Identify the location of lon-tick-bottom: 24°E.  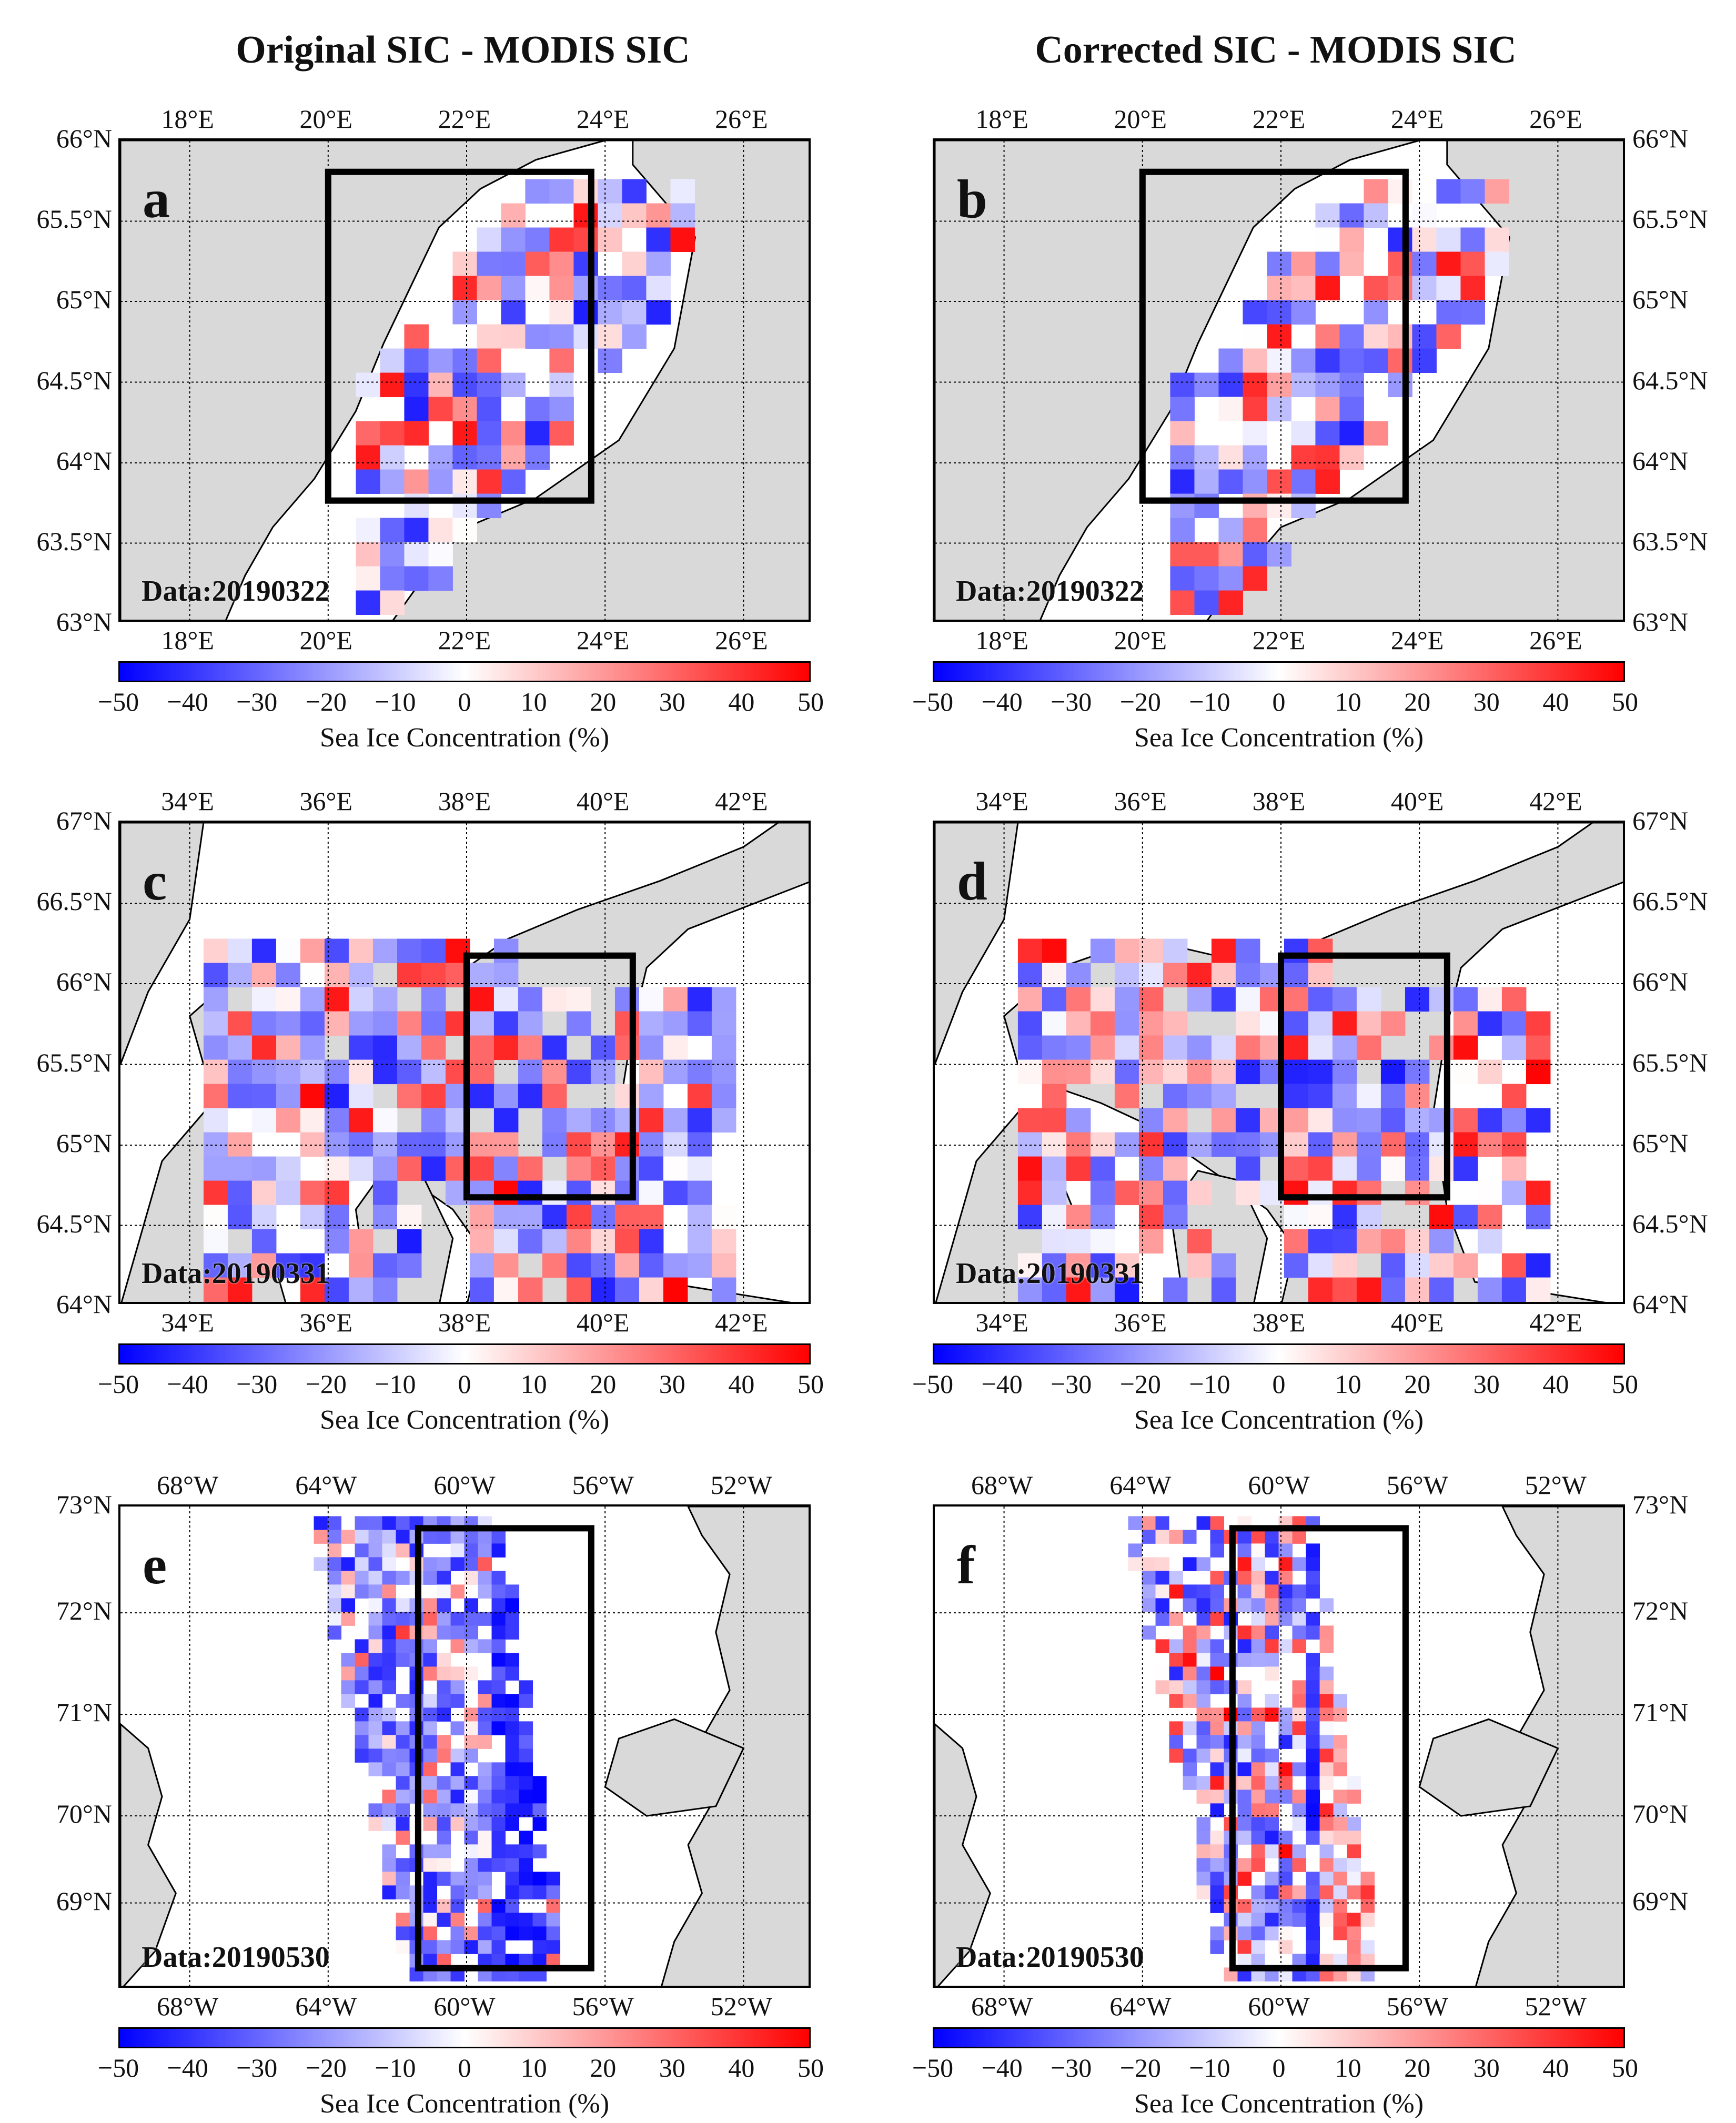
(603, 640).